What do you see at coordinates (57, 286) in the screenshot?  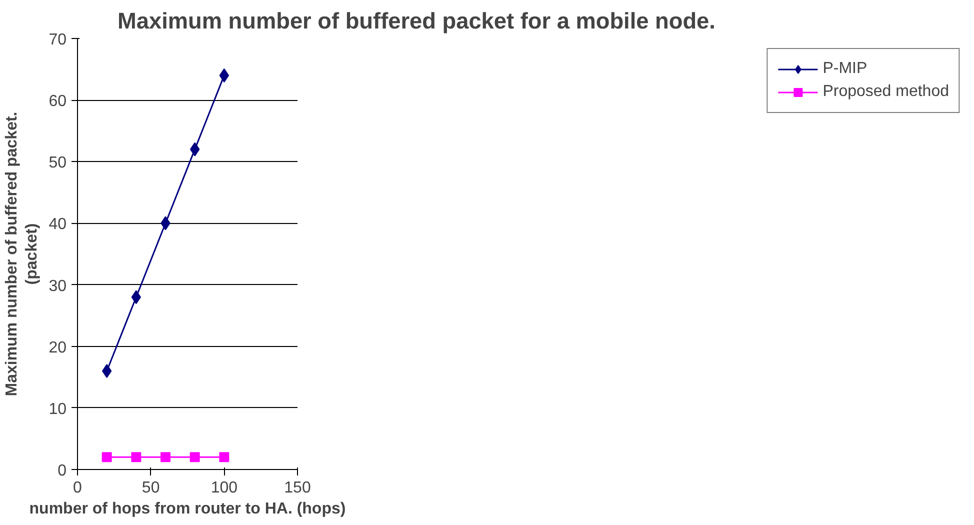 I see `y-tick-label: 30` at bounding box center [57, 286].